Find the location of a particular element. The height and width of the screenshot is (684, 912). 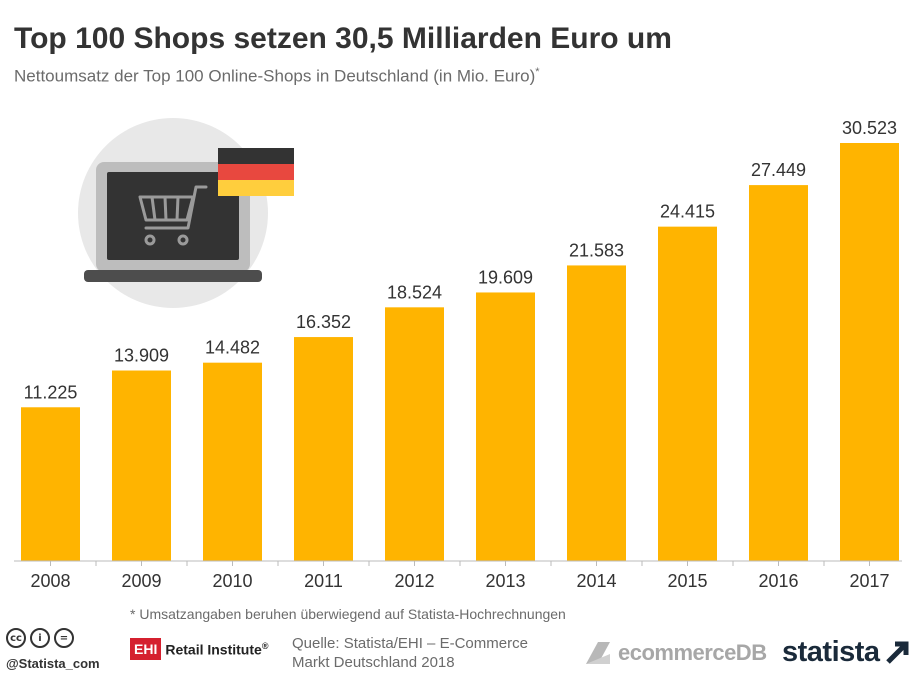

laptop-illustration is located at coordinates (186, 213).